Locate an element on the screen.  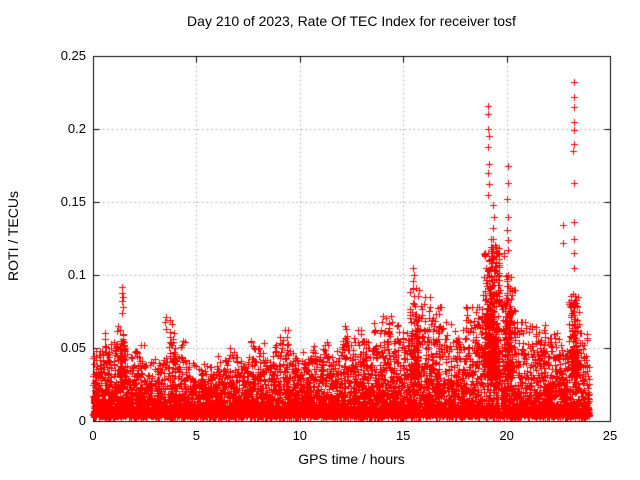
y-tick-label: 0.15 is located at coordinates (73, 201).